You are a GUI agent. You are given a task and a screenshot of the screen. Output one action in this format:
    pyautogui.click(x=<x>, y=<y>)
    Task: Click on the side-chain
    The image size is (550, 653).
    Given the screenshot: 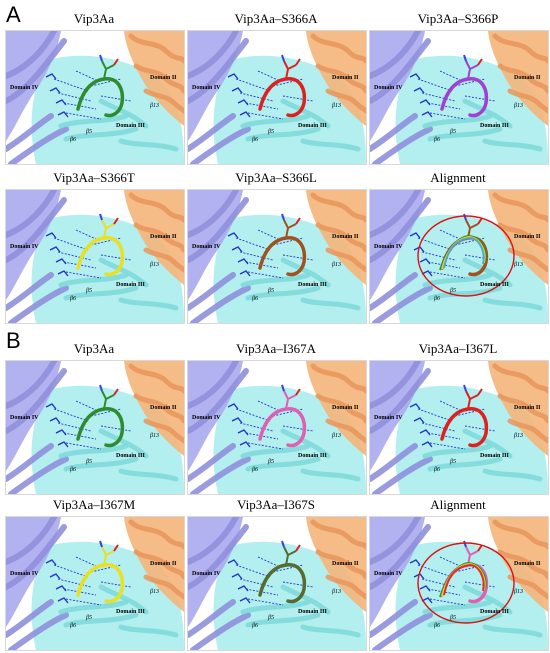 What is the action you would take?
    pyautogui.click(x=108, y=70)
    